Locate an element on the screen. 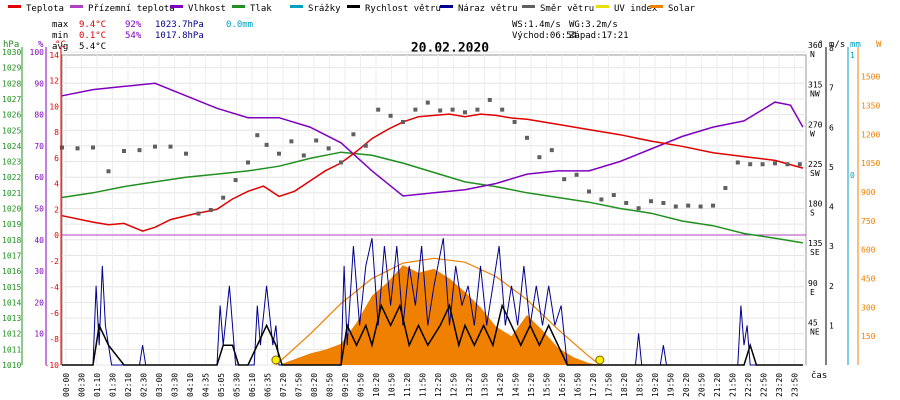  time-tick: 08:20 is located at coordinates (314, 385).